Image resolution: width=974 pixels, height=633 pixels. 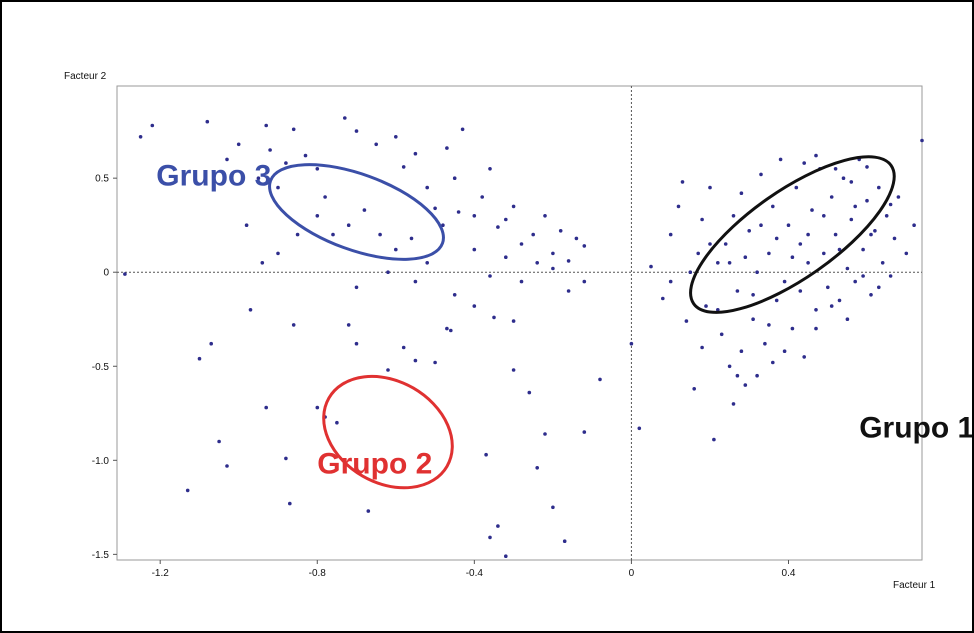 What do you see at coordinates (101, 555) in the screenshot?
I see `y-tick-label: -1.5` at bounding box center [101, 555].